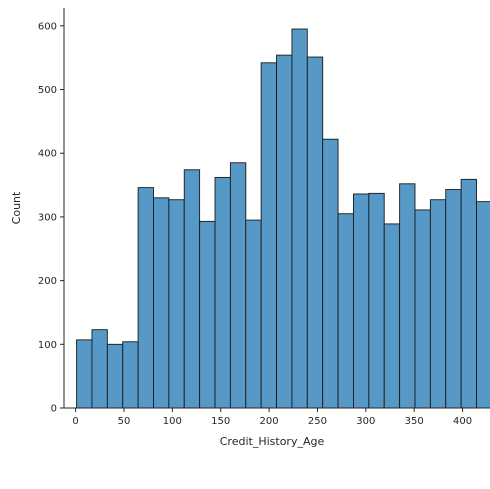  What do you see at coordinates (75, 421) in the screenshot?
I see `x-tick-label: 0` at bounding box center [75, 421].